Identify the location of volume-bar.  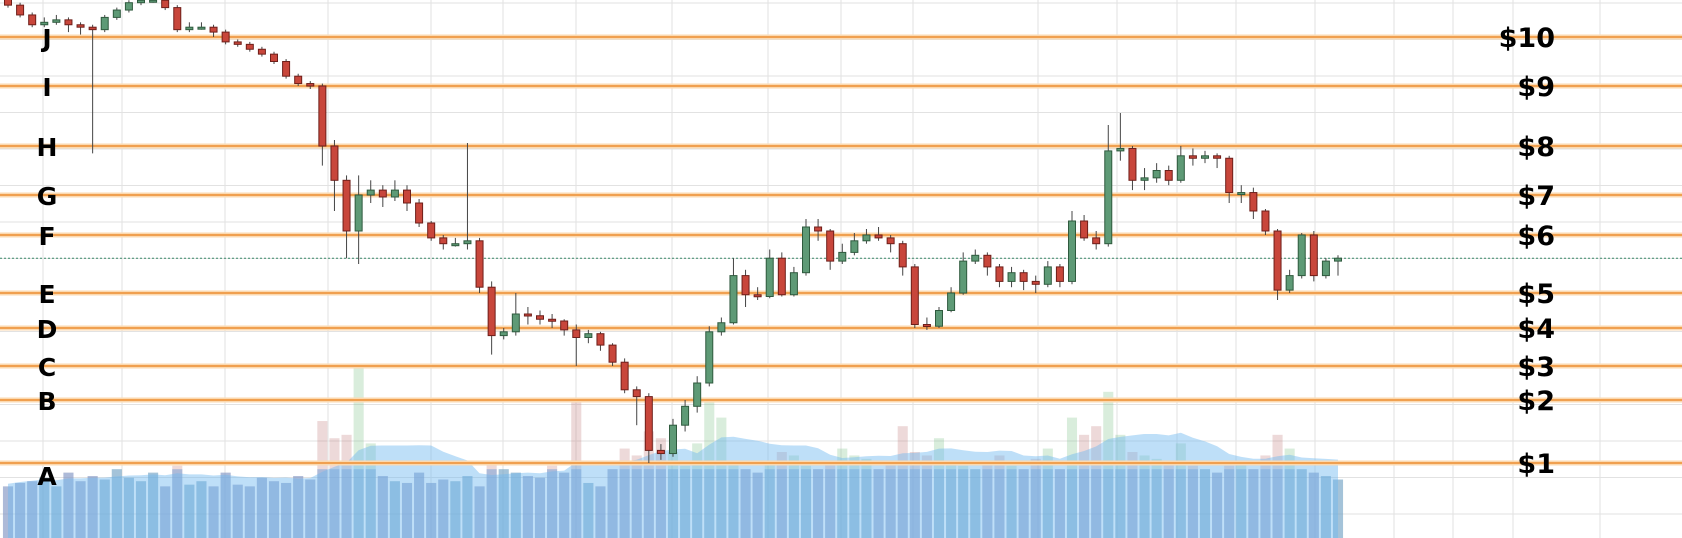
(358, 452).